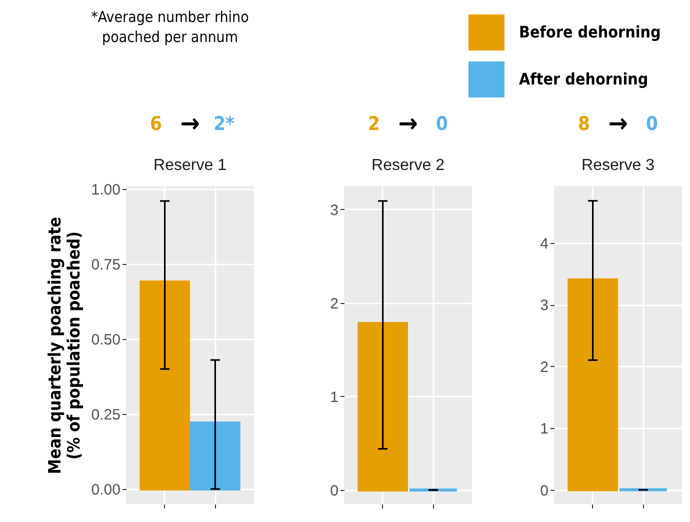  I want to click on y-tick-label: 0.75, so click(105, 265).